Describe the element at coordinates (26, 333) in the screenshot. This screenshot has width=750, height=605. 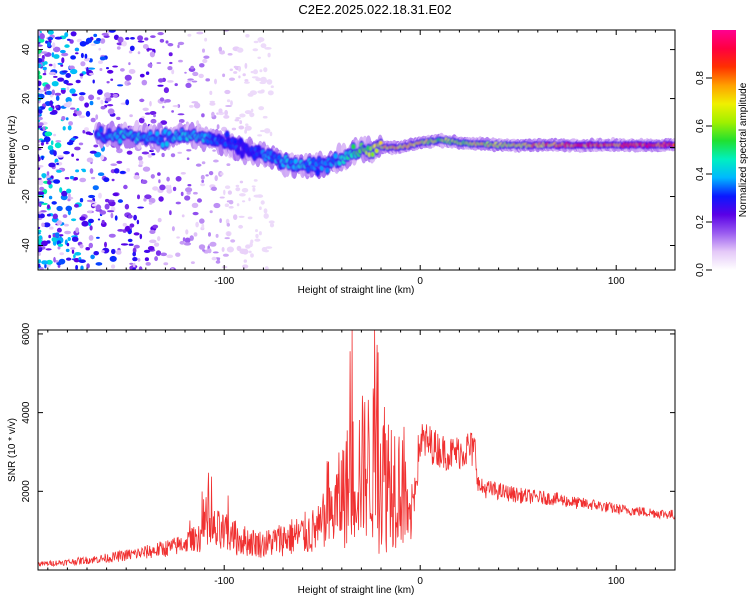
I see `y-tick-label: 6000` at that location.